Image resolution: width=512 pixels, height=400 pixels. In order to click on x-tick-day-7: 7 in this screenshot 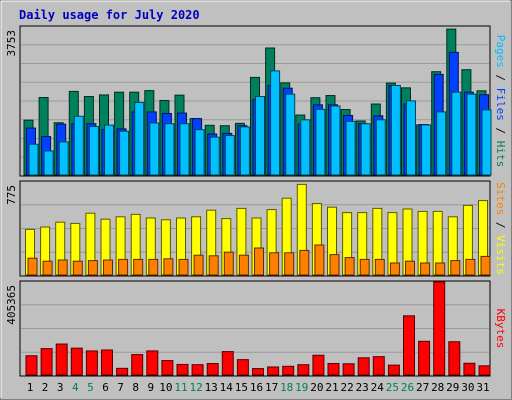, I will do `click(120, 387)`.